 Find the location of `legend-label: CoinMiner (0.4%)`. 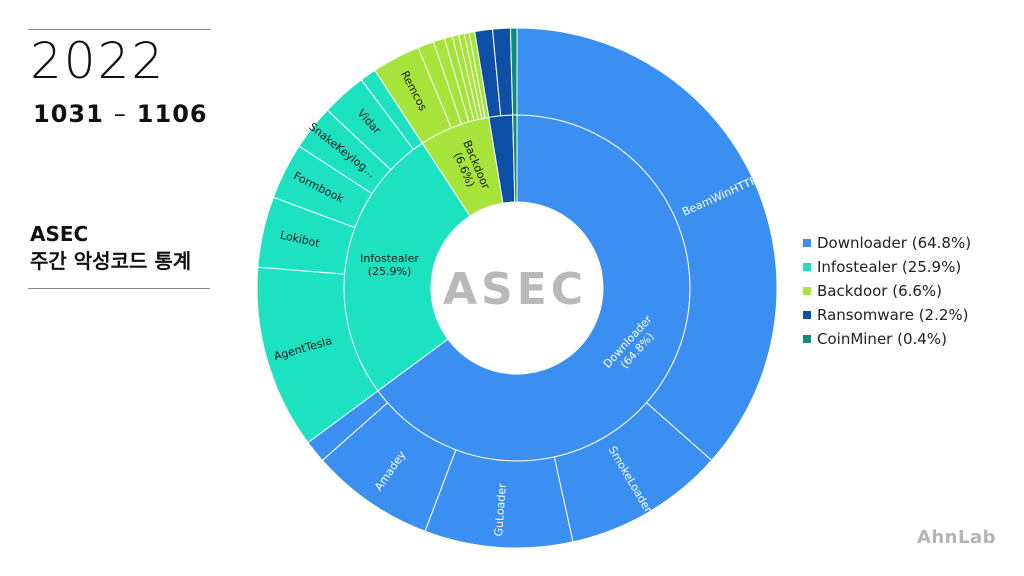

legend-label: CoinMiner (0.4%) is located at coordinates (882, 339).